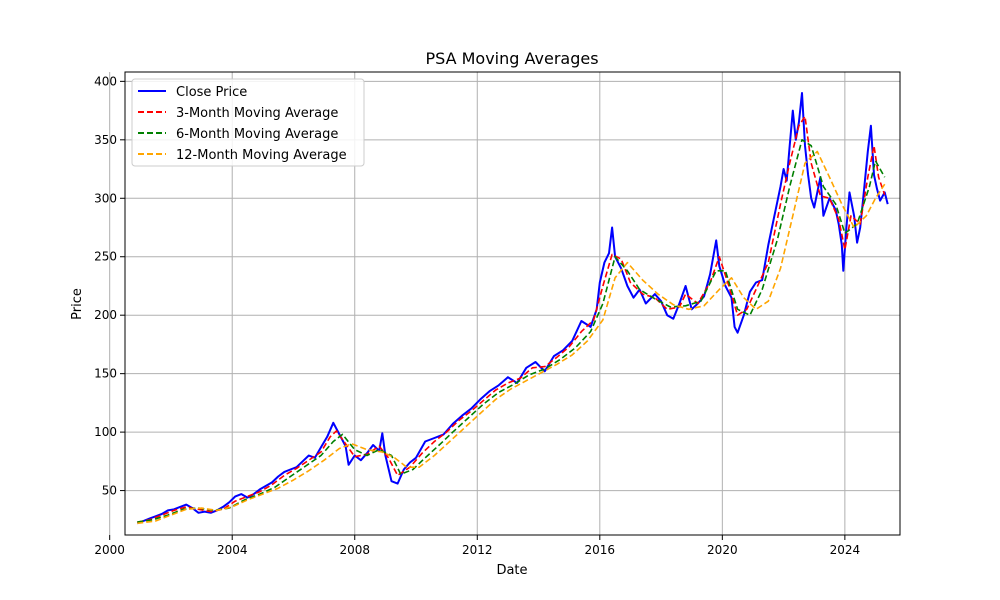 This screenshot has height=600, width=1000. Describe the element at coordinates (354, 550) in the screenshot. I see `x-tick-label: 2008` at that location.